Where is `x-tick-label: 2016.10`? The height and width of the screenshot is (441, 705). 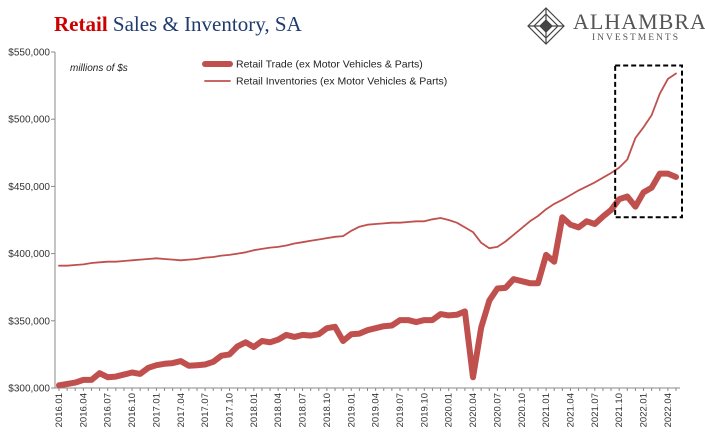 x-tick-label: 2016.10 is located at coordinates (132, 410).